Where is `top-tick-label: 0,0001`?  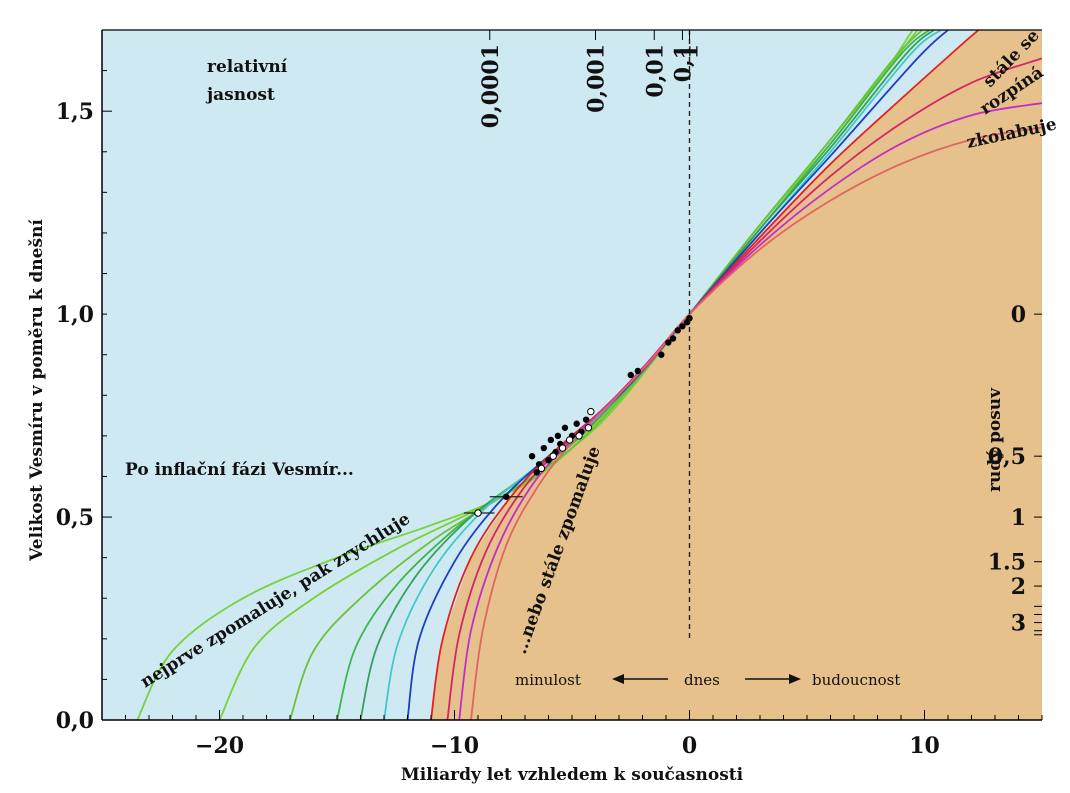
top-tick-label: 0,0001 is located at coordinates (491, 86).